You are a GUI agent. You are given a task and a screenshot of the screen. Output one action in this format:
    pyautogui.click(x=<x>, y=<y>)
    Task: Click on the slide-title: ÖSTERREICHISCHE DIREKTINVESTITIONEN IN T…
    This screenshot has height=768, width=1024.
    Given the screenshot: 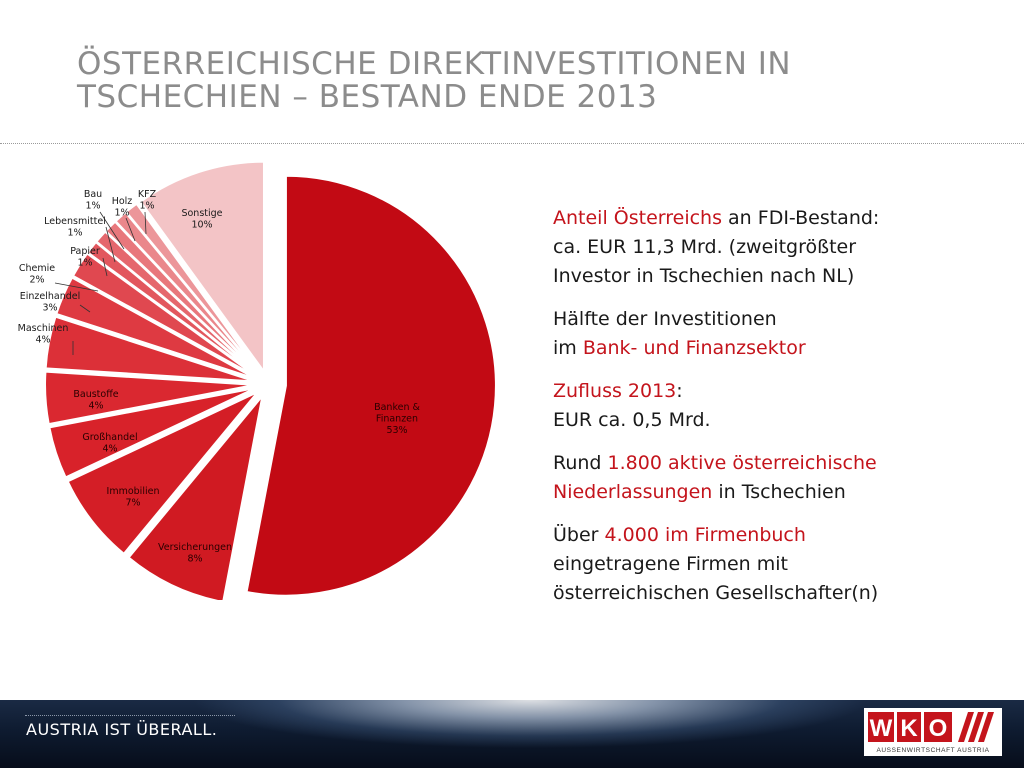 What is the action you would take?
    pyautogui.click(x=527, y=81)
    